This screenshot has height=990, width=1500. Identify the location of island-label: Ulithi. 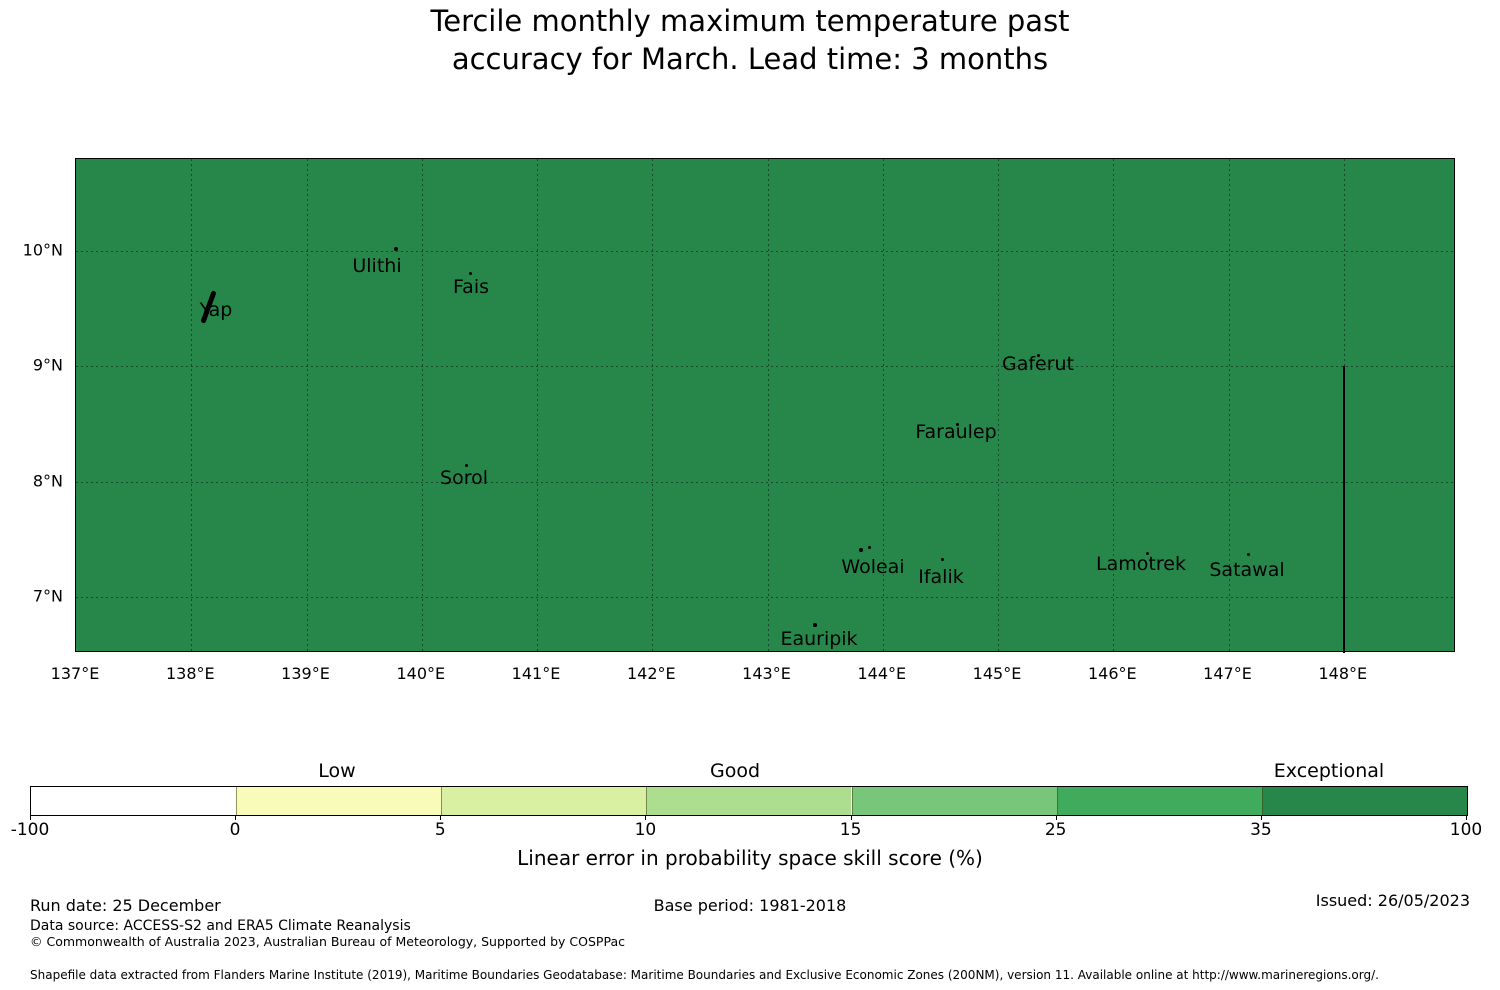
(377, 266).